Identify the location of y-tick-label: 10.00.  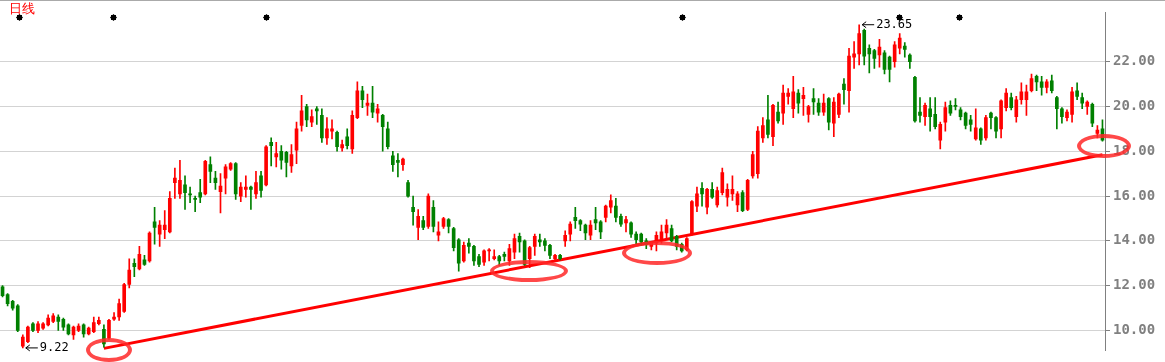
(1134, 329).